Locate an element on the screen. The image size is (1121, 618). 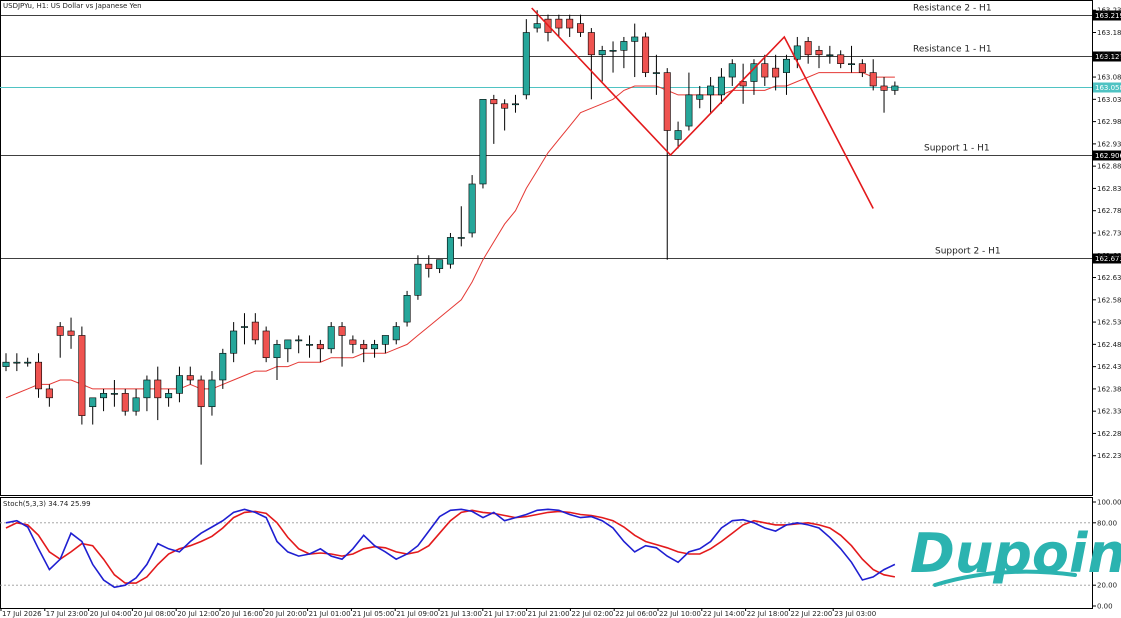
svg-text: Dupoin is located at coordinates (1015, 553).